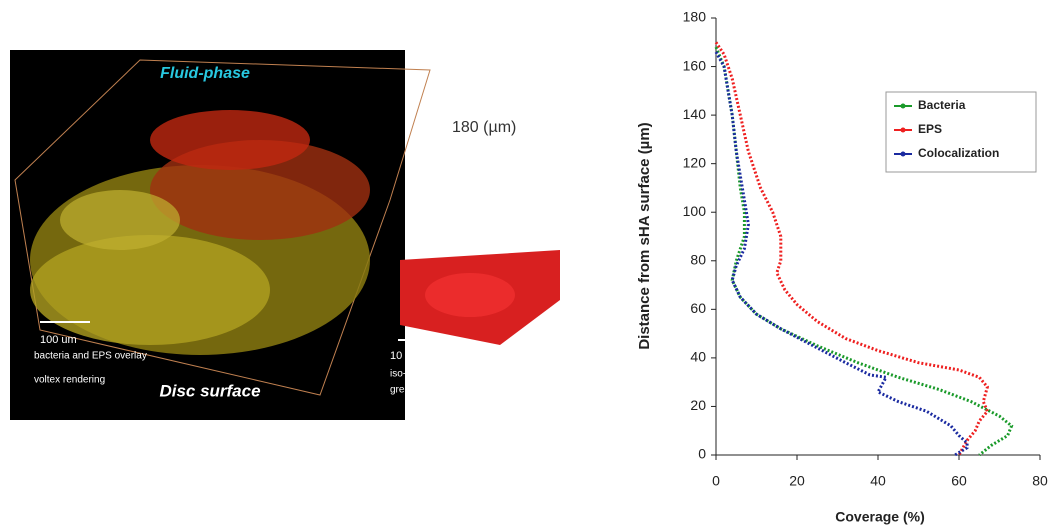 The height and width of the screenshot is (528, 1057). Describe the element at coordinates (878, 481) in the screenshot. I see `x-tick-label: 40` at that location.